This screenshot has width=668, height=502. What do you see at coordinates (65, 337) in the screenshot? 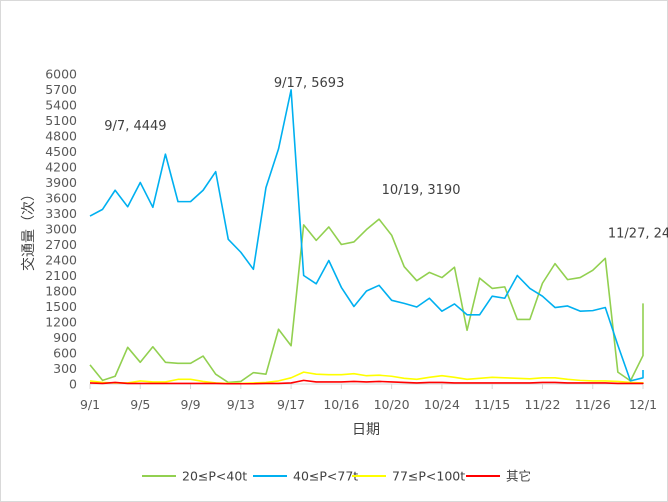
I see `y-tick-label: 900` at bounding box center [65, 337].